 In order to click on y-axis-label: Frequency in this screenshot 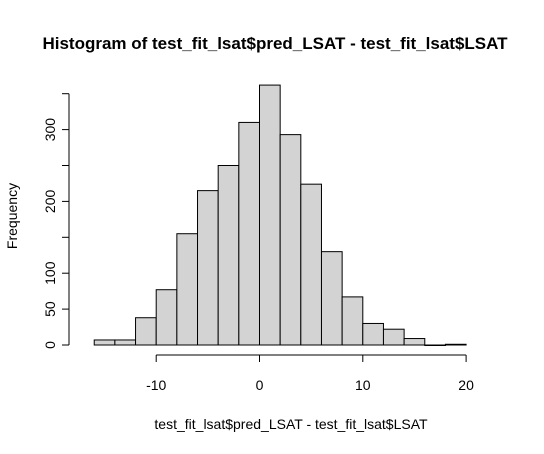, I will do `click(12, 216)`.